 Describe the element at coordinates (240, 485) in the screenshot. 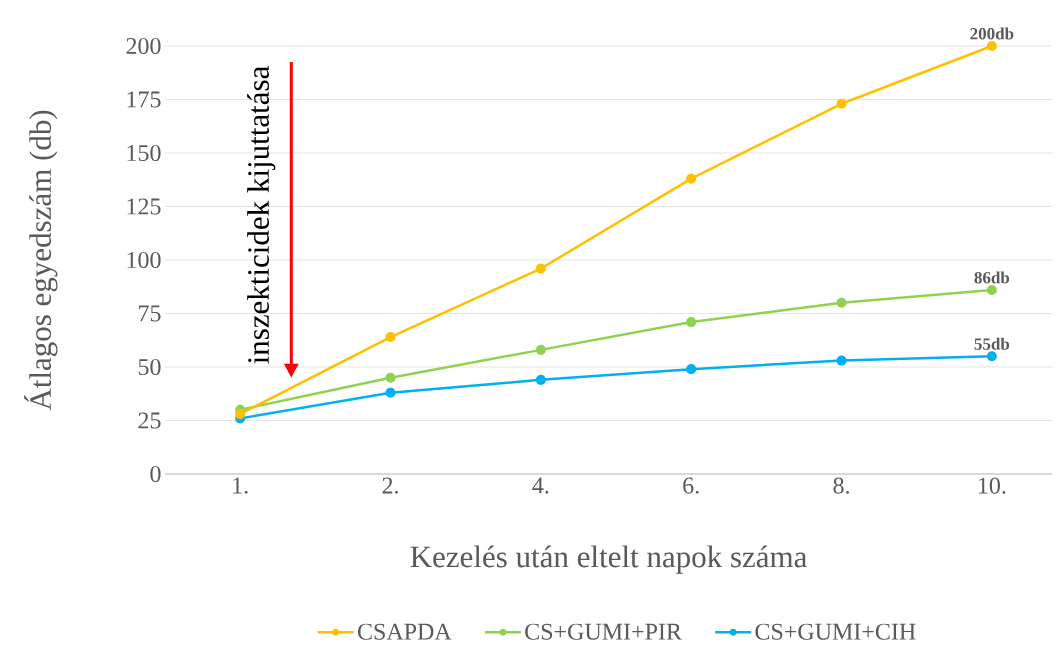

I see `x-tick-label: 1.` at that location.